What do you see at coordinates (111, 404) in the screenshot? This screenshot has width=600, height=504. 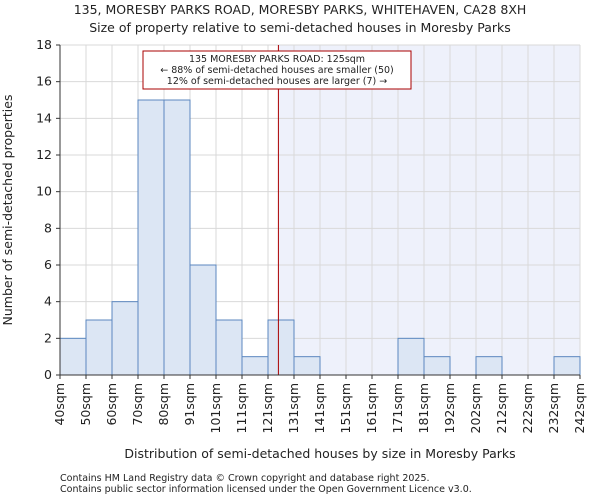 I see `x-tick-label: 60sqm` at bounding box center [111, 404].